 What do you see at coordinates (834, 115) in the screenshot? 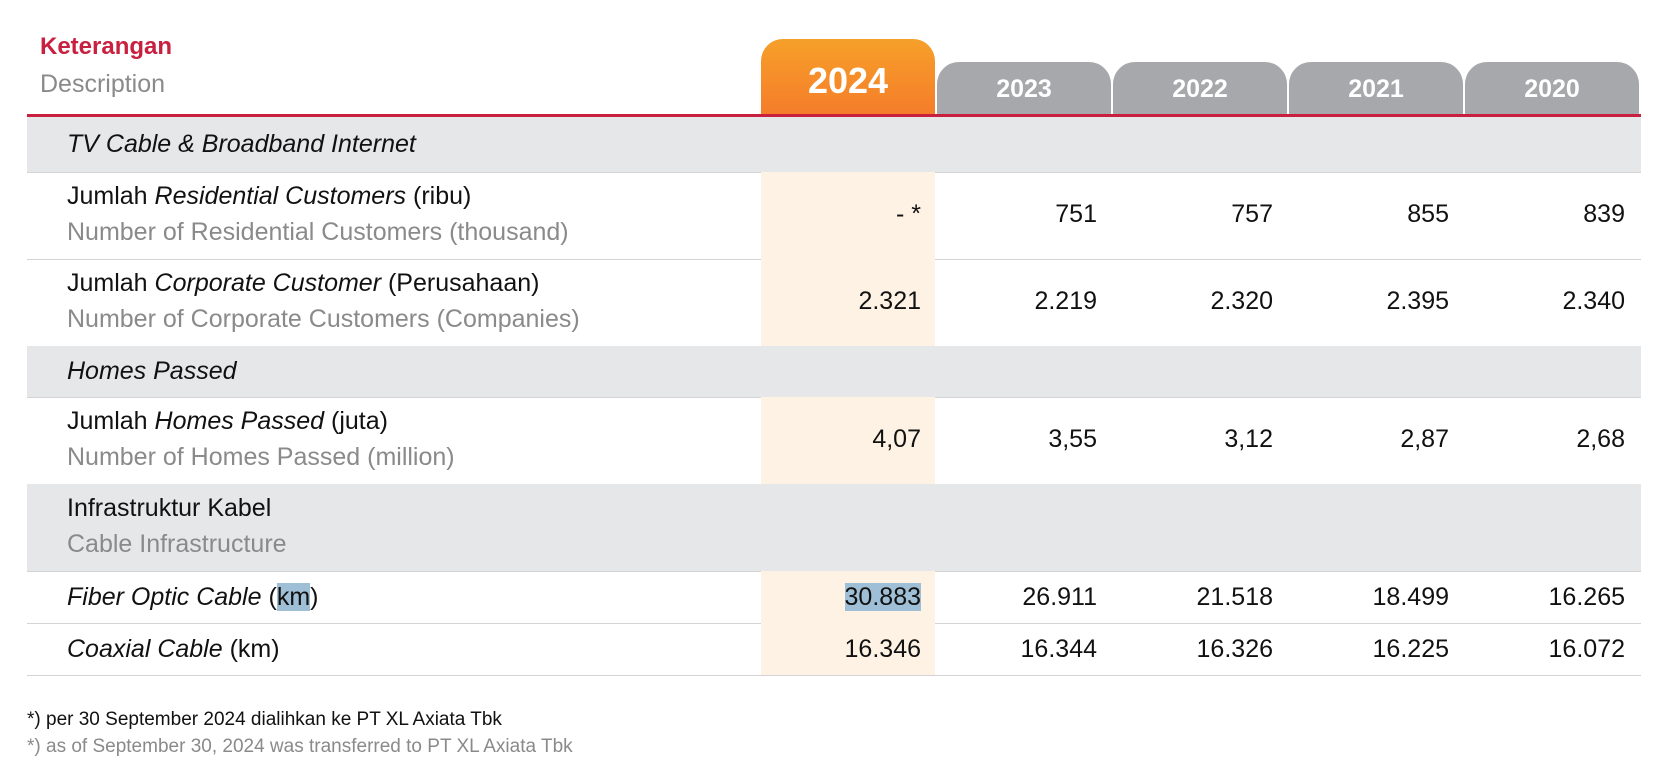
I see `header-divider` at bounding box center [834, 115].